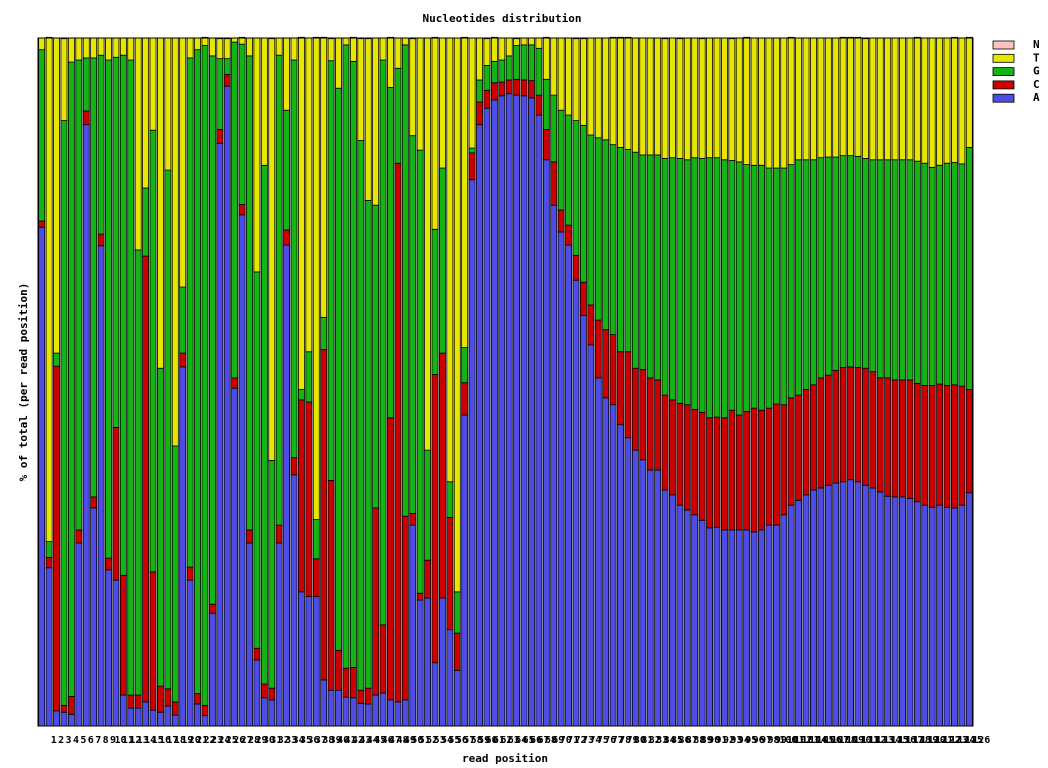 Image resolution: width=1048 pixels, height=768 pixels. Describe the element at coordinates (736, 740) in the screenshot. I see `x-tick-label: 93` at that location.